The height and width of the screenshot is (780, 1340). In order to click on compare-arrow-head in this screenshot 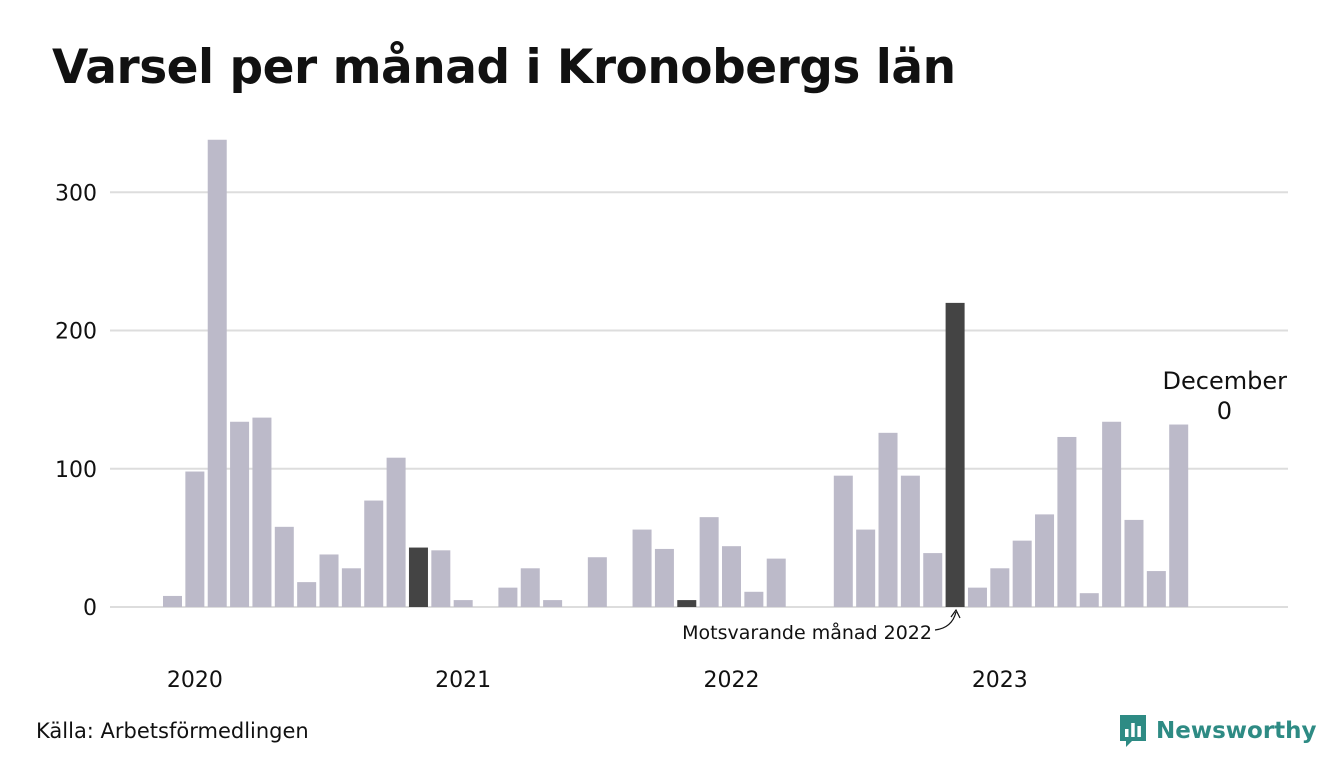, I will do `click(955, 613)`.